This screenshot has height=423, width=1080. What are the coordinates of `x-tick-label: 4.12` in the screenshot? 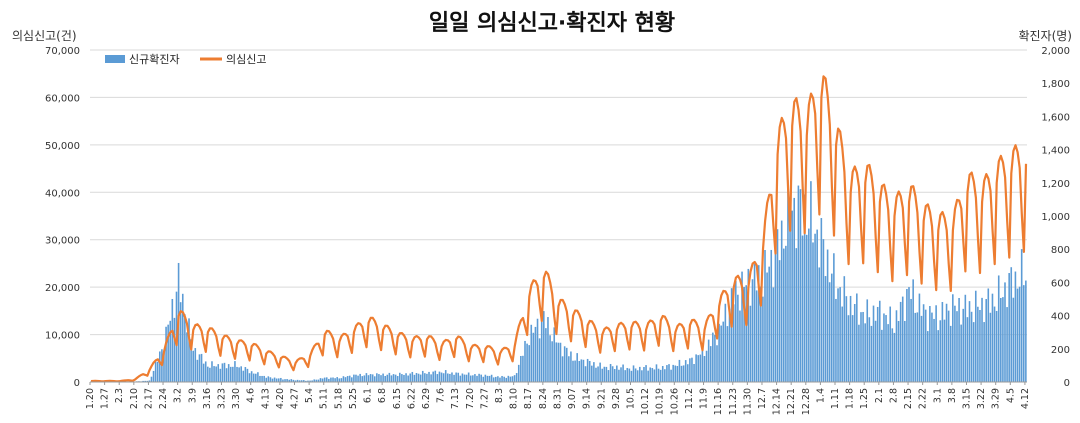 It's located at (1025, 398).